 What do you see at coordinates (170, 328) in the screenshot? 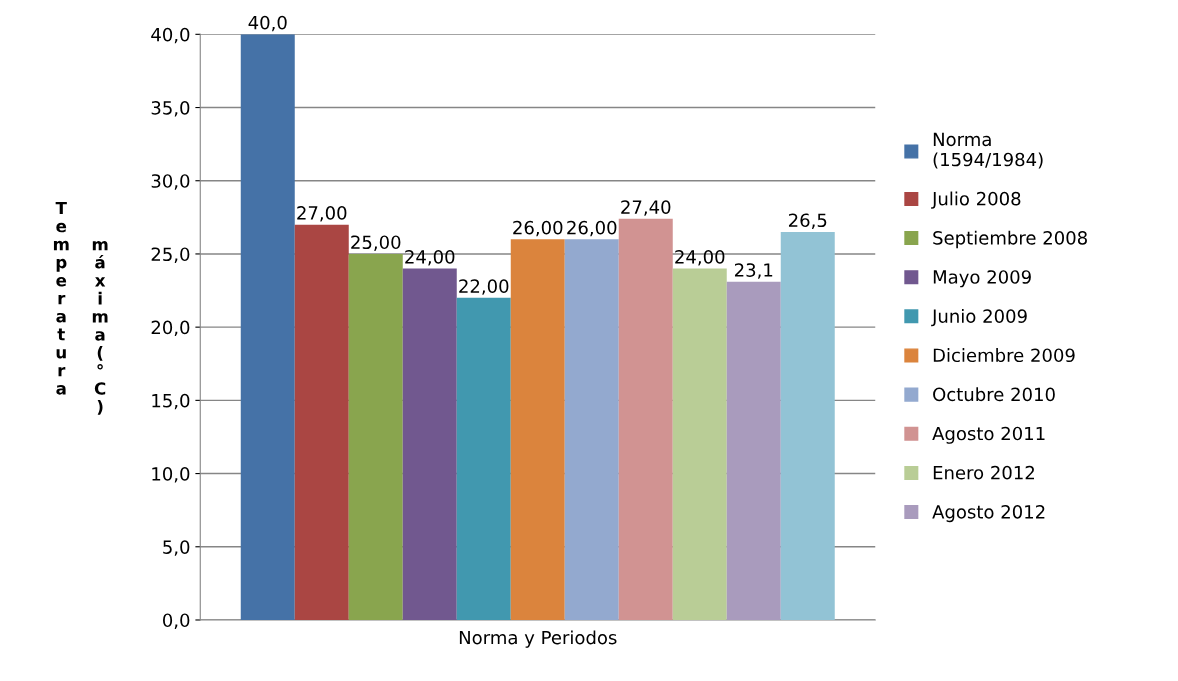
I see `y-tick-label: 20,0` at bounding box center [170, 328].